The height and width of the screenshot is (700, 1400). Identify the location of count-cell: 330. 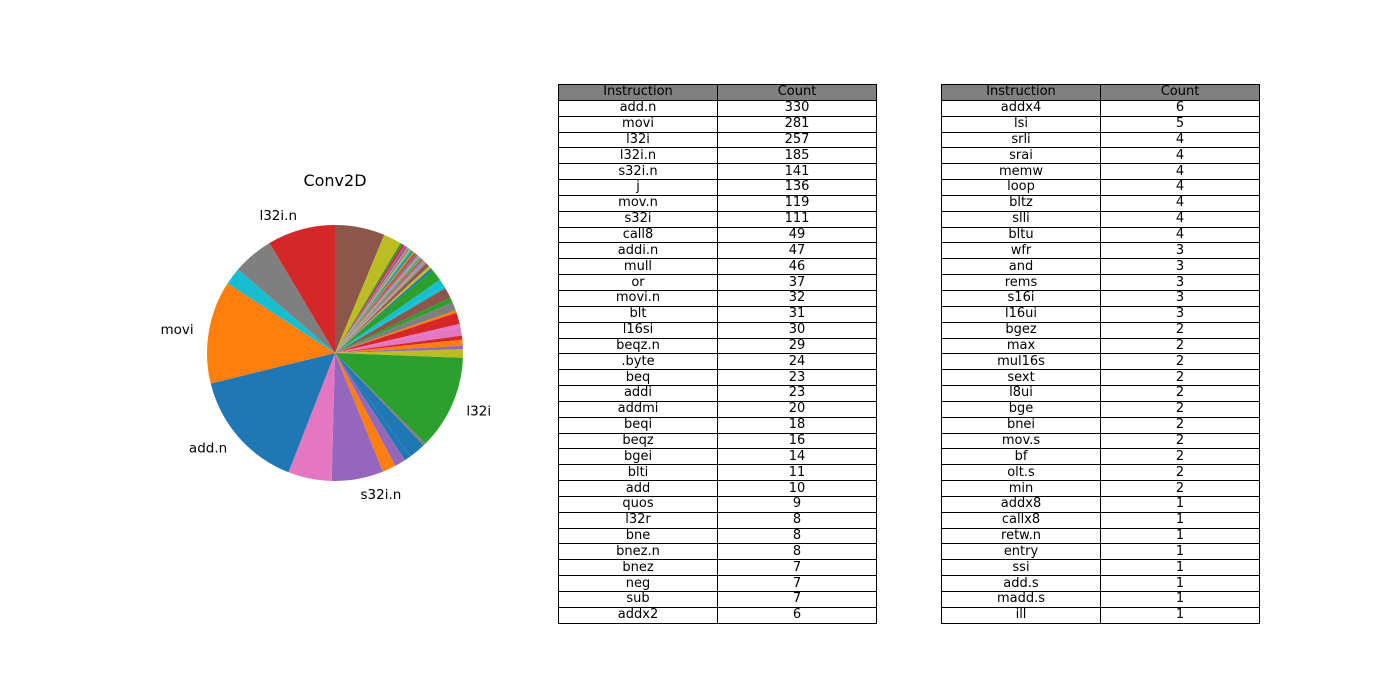
(797, 108).